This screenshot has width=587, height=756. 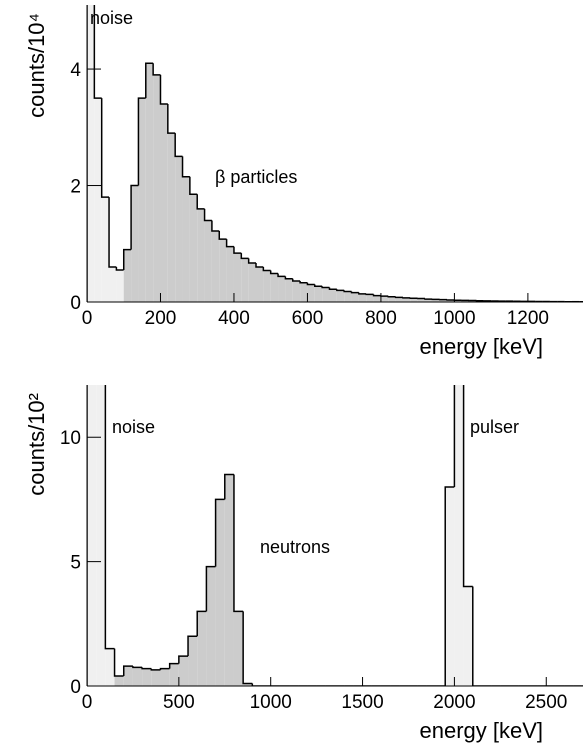 I want to click on annotation: noise, so click(x=111, y=18).